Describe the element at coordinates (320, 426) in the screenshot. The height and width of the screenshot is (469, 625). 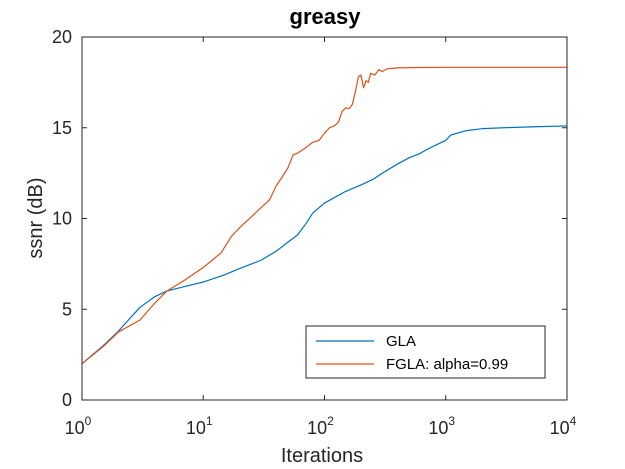
I see `x-tick-label: 10²` at that location.